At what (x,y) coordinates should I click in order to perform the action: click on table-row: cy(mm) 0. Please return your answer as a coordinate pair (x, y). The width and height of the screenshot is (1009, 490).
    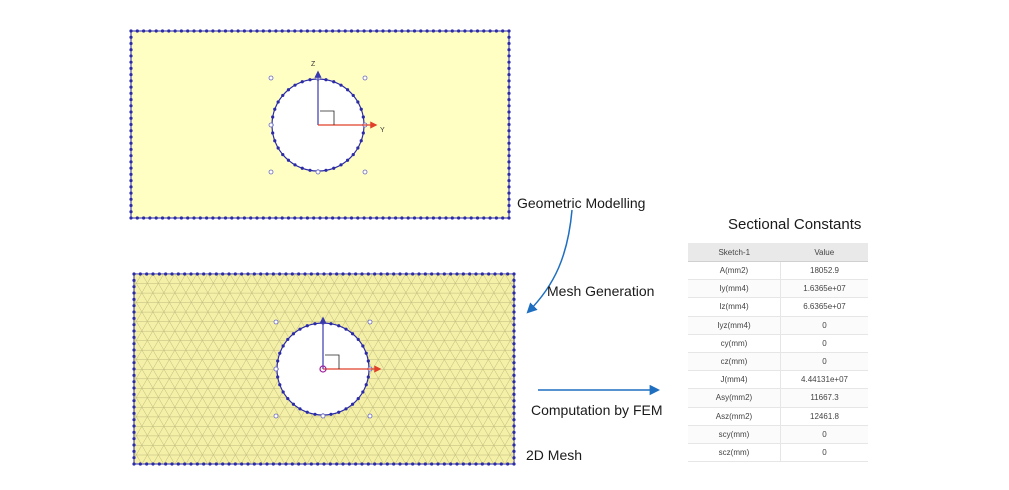
    Looking at the image, I should click on (778, 343).